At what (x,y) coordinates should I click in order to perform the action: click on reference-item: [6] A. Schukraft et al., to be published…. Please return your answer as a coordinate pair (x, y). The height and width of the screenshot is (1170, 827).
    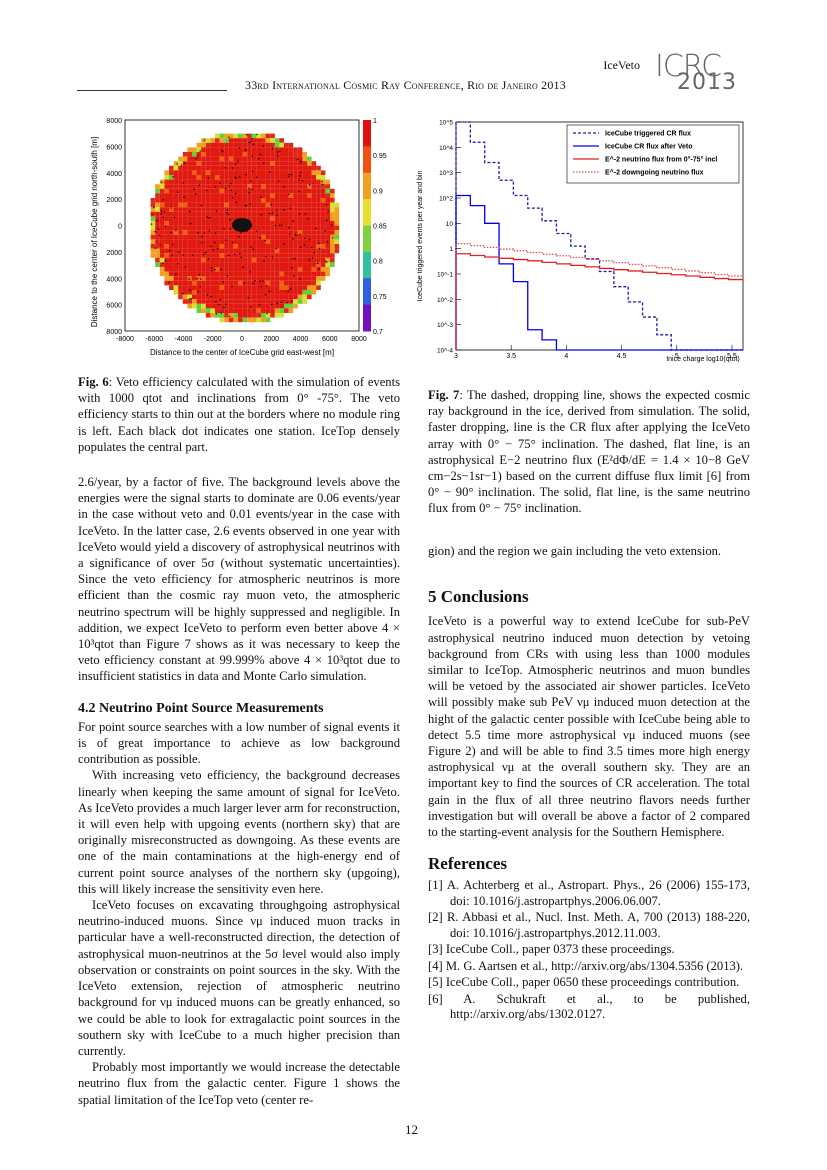
    Looking at the image, I should click on (589, 1006).